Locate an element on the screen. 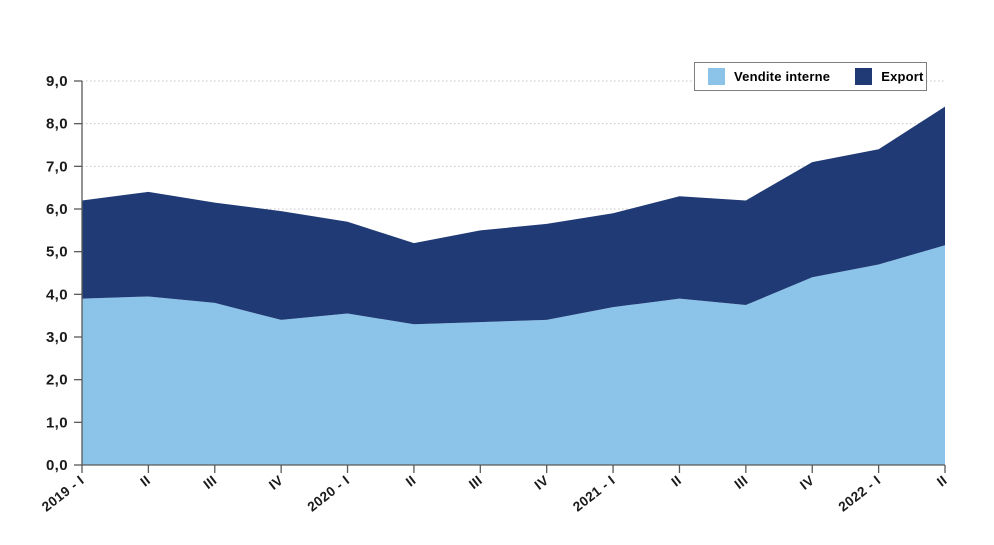  y-tick-label: 2,0 is located at coordinates (57, 380).